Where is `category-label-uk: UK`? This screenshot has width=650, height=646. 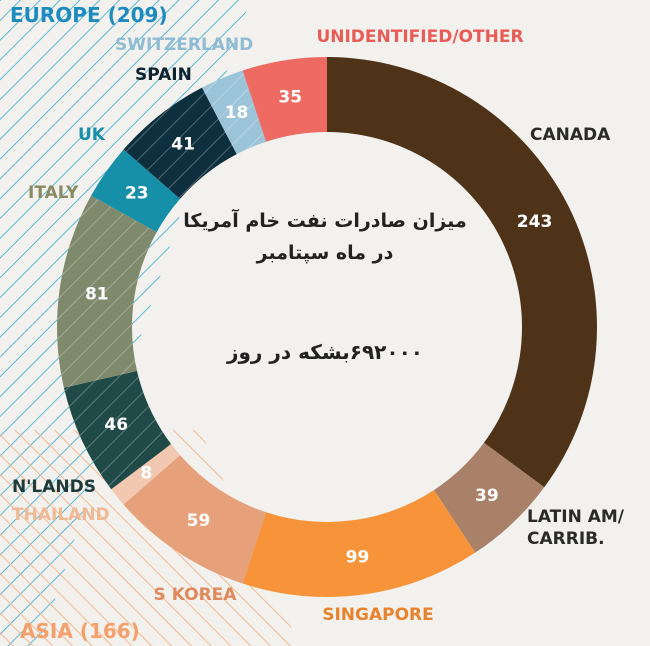 category-label-uk: UK is located at coordinates (92, 135).